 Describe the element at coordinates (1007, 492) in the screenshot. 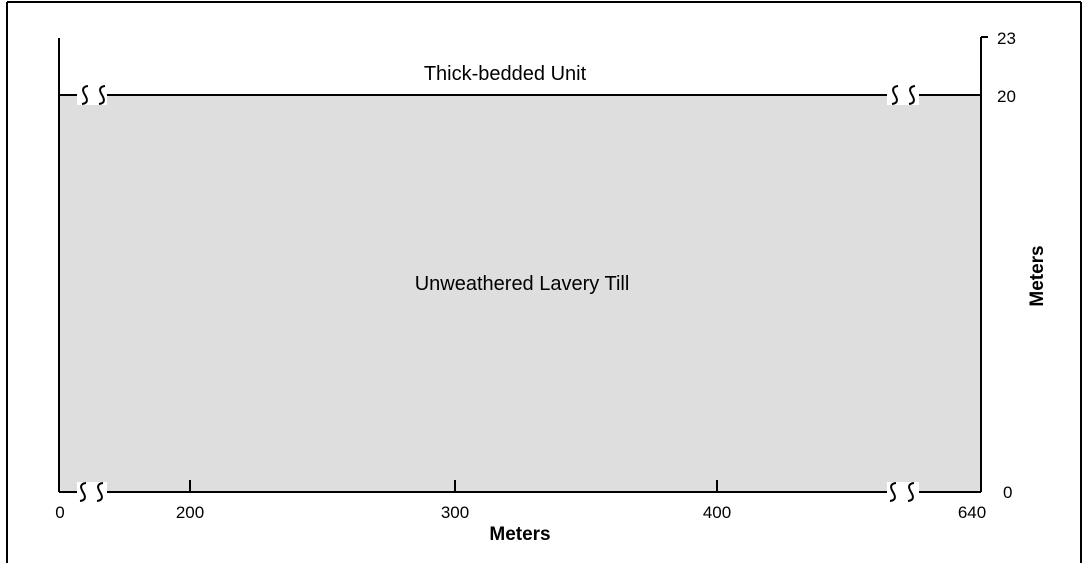

I see `y-tick-label-0: 0` at that location.